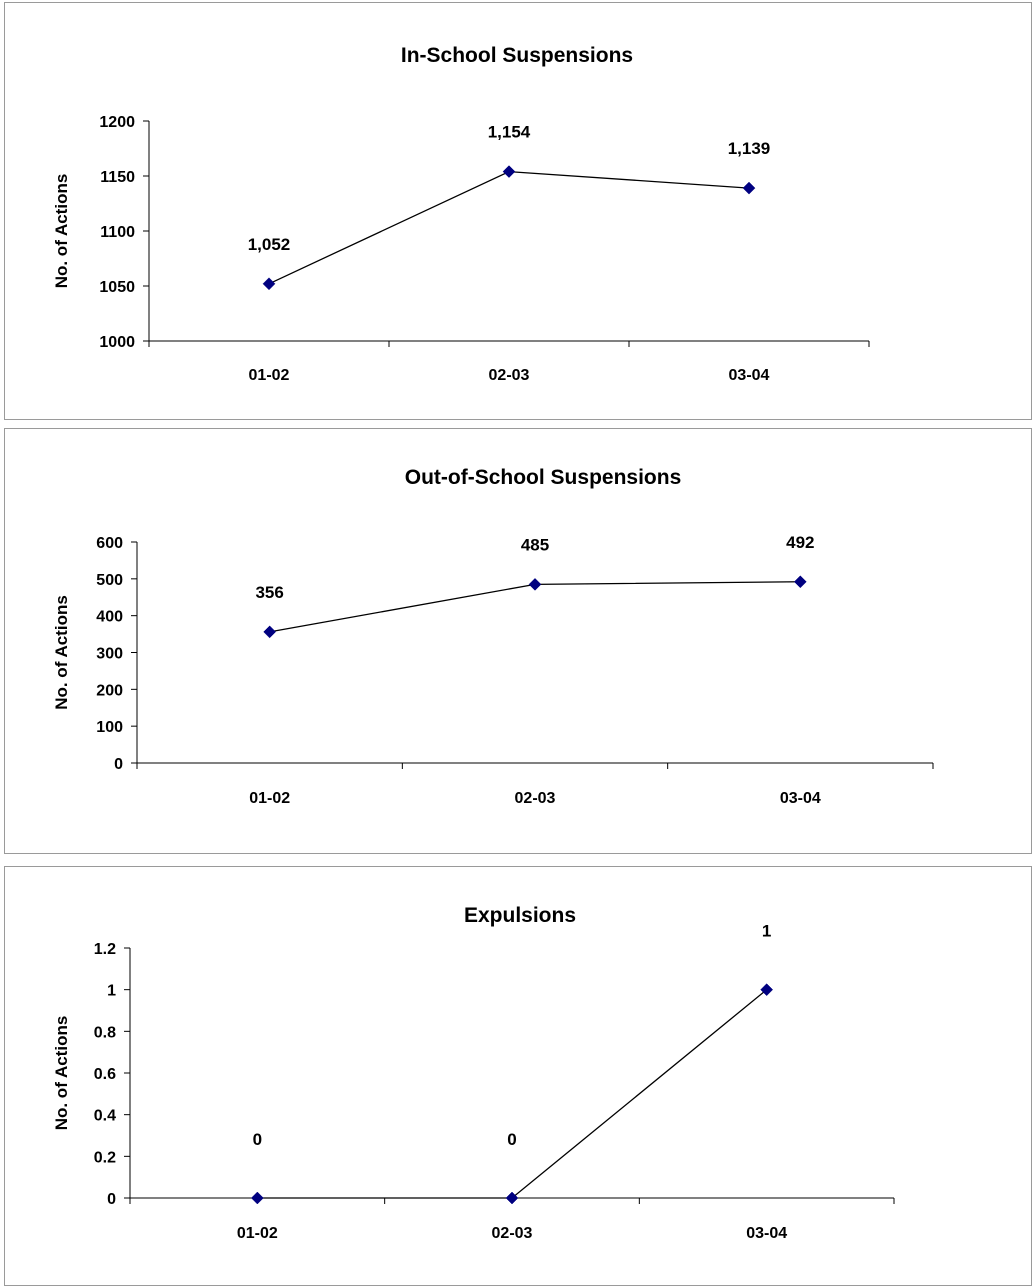 This screenshot has width=1034, height=1288. Describe the element at coordinates (749, 148) in the screenshot. I see `data-label: 1,139` at that location.